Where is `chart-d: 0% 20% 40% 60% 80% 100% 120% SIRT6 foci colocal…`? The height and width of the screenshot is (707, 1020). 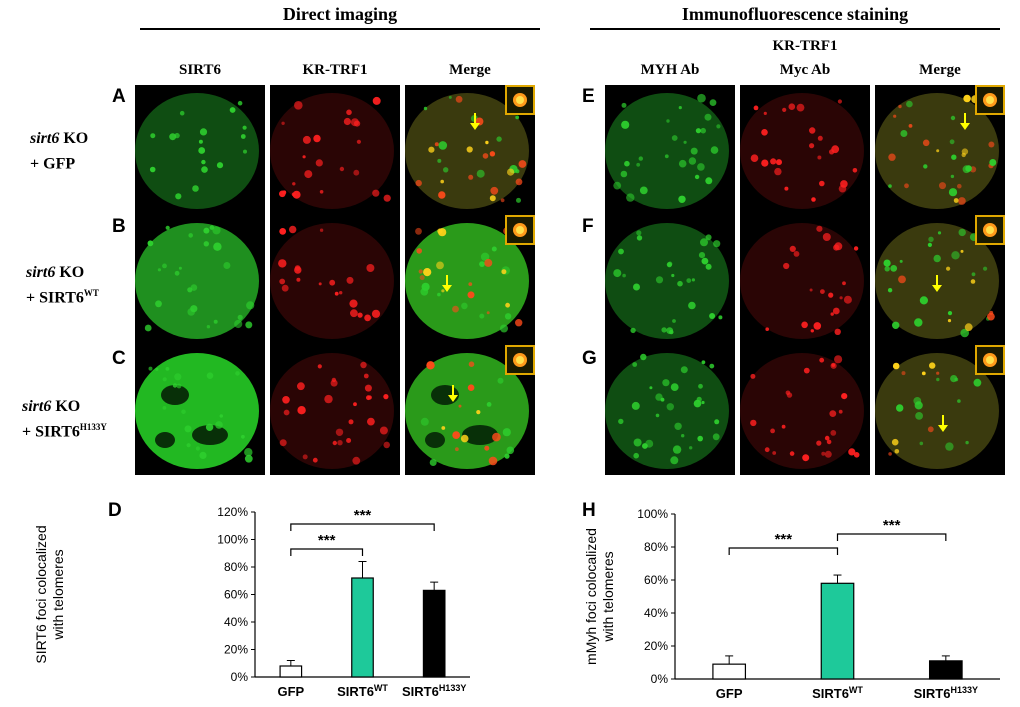 chart-d: 0% 20% 40% 60% 80% 100% 120% SIRT6 foci colocal… is located at coordinates (251, 602).